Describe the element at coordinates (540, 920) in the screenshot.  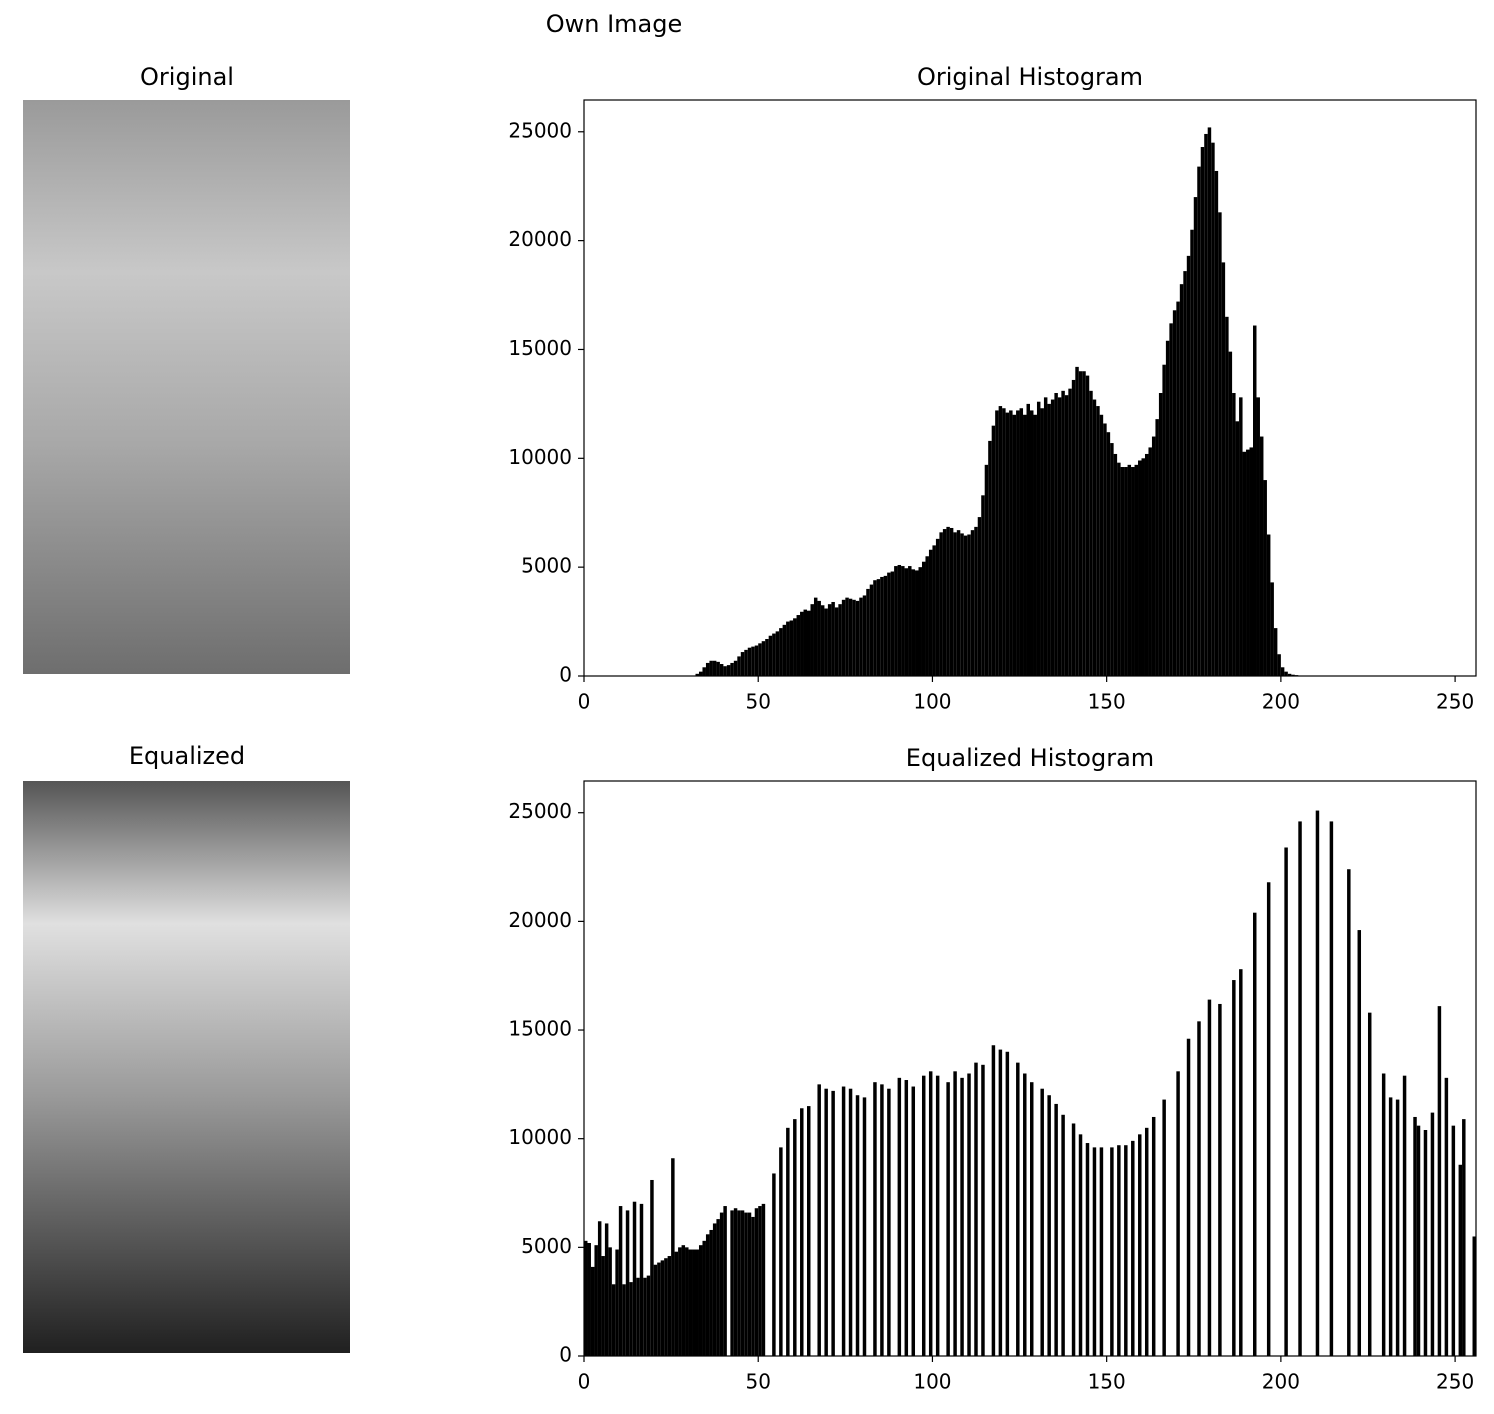
I see `y-tick-label: 20000` at that location.